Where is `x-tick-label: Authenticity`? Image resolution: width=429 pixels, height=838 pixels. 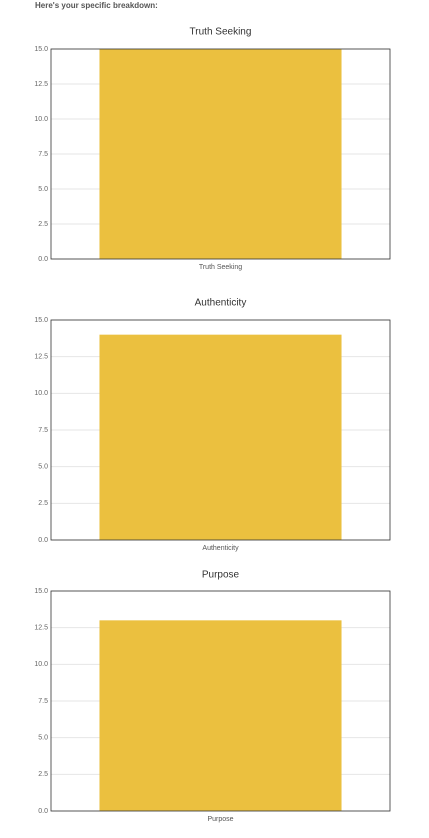
x-tick-label: Authenticity is located at coordinates (220, 548).